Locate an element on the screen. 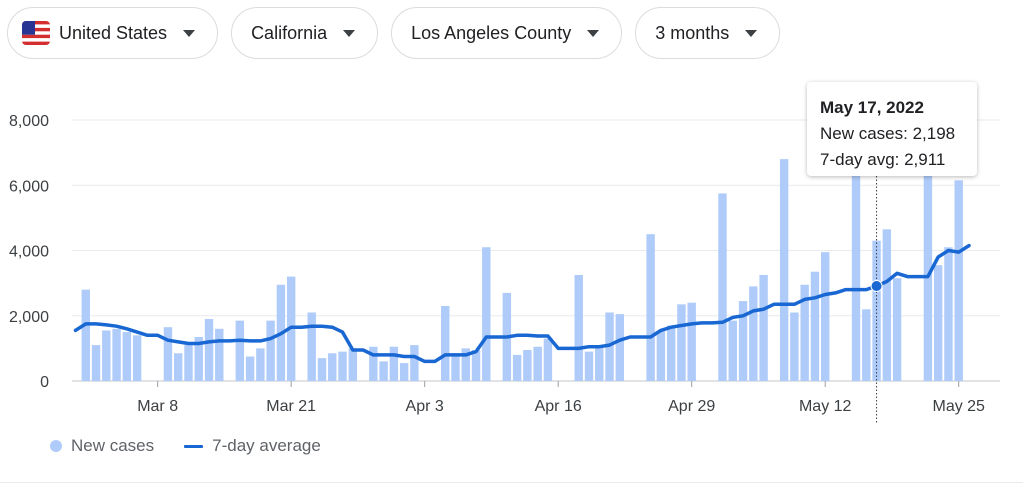 This screenshot has width=1023, height=484. x-tick-label: May 25 is located at coordinates (958, 406).